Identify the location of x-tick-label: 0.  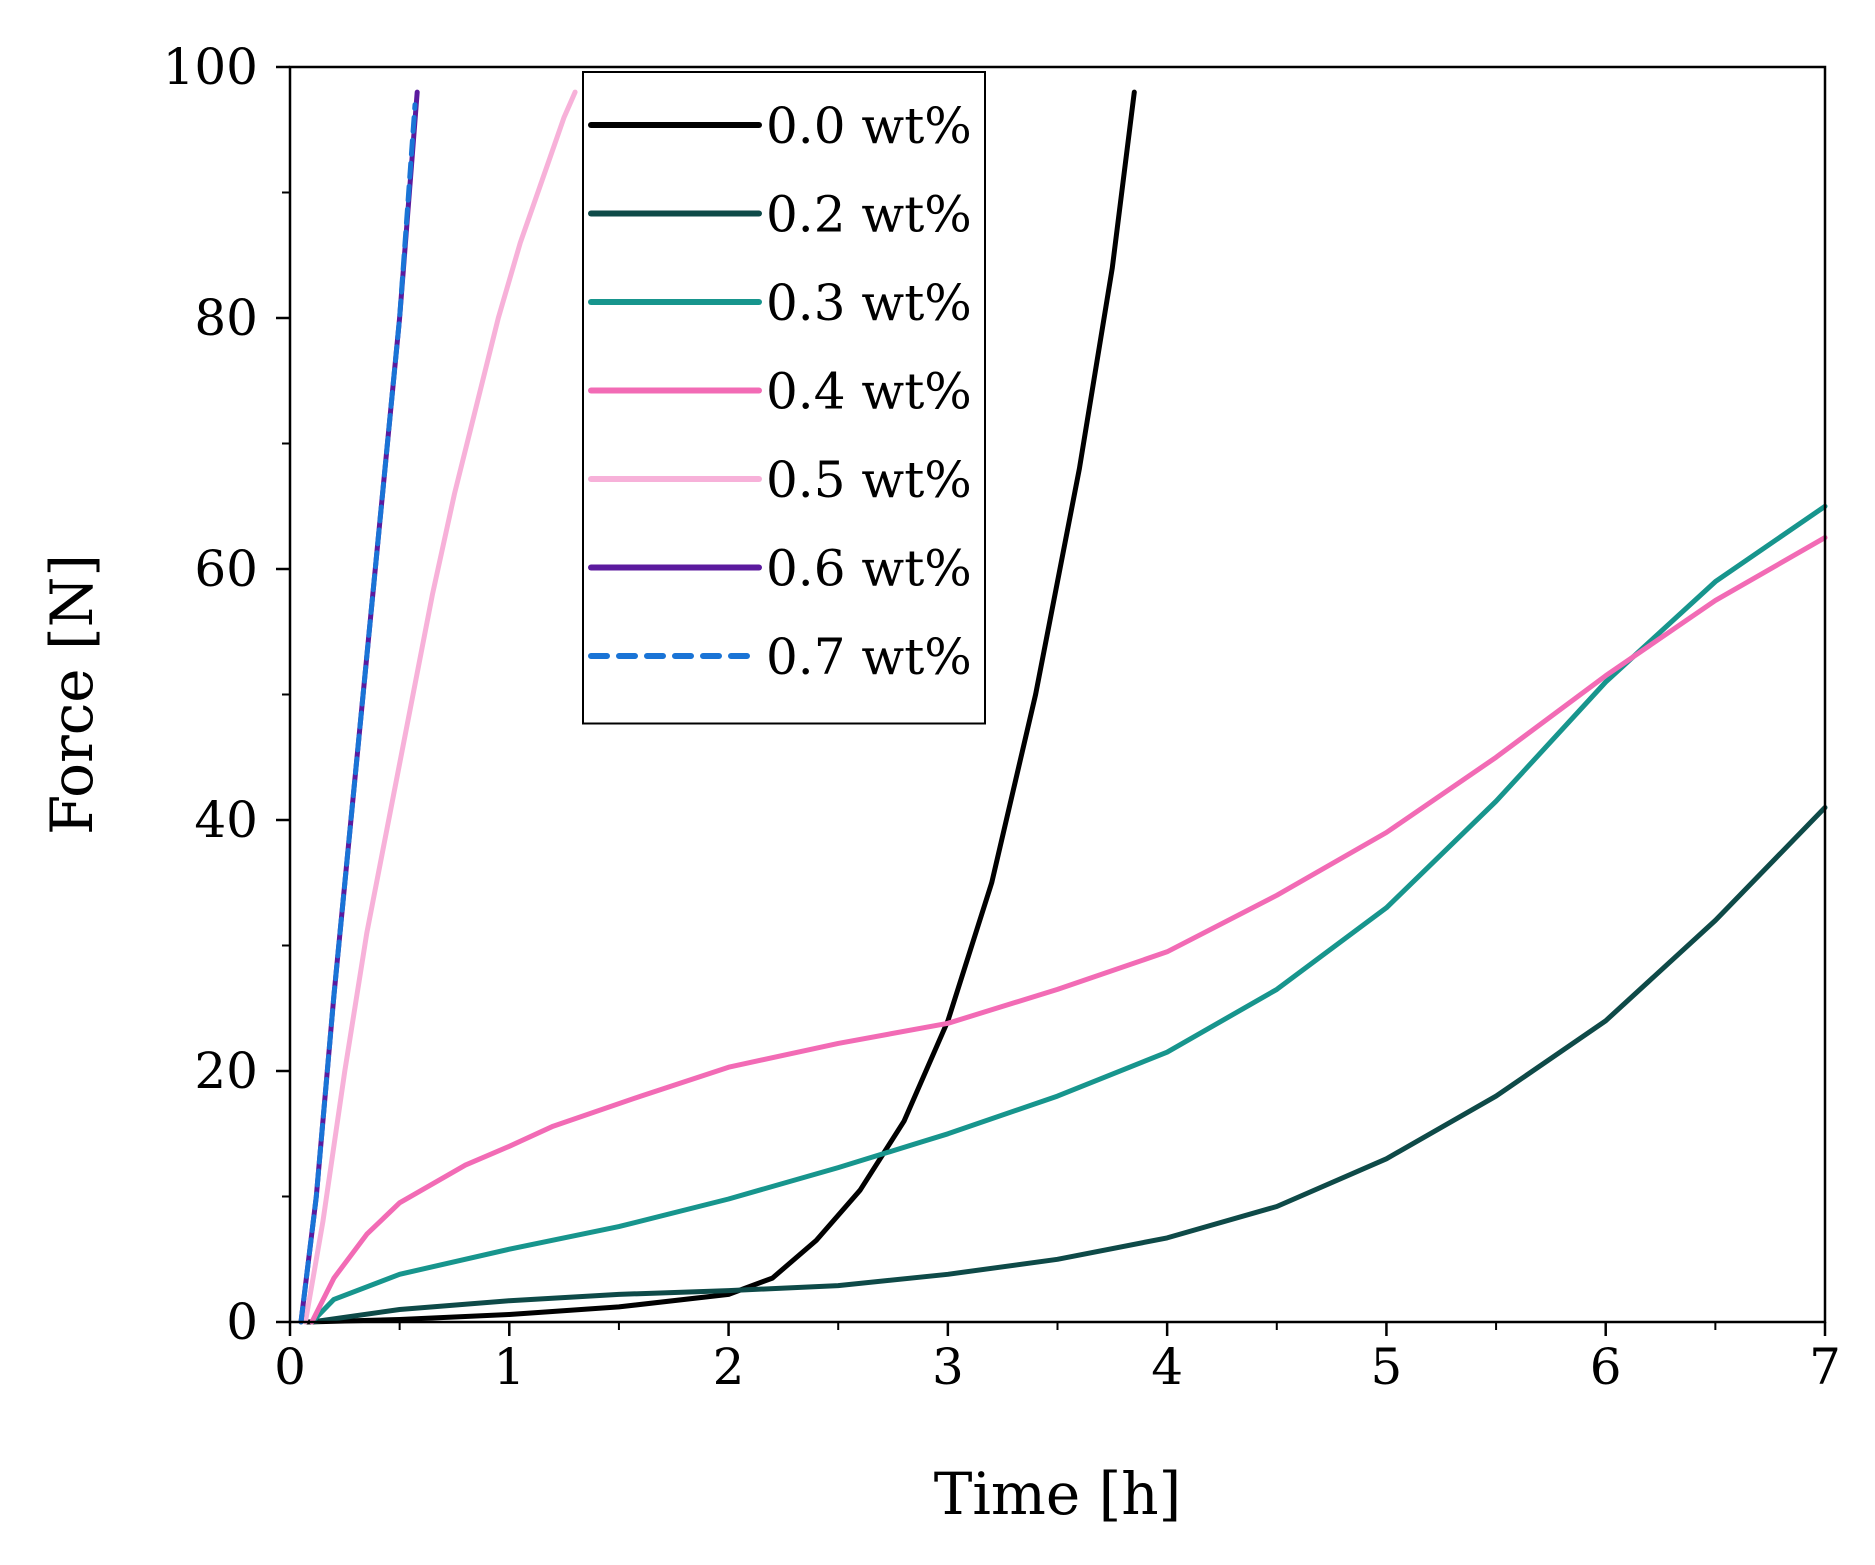
(290, 1367).